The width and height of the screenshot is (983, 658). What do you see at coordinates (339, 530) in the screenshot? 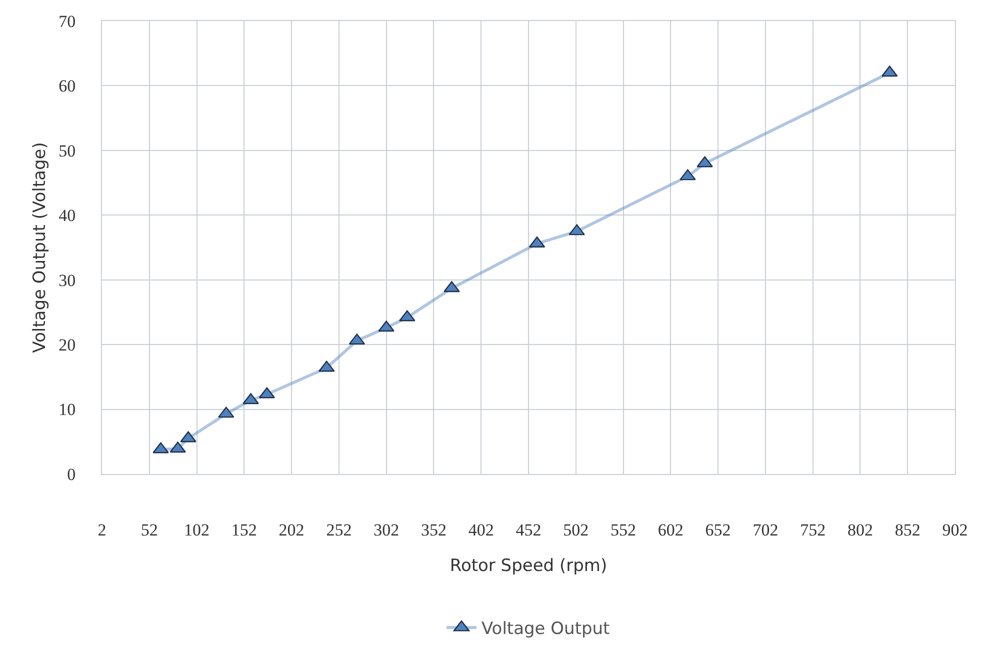
I see `x-tick-label: 252` at bounding box center [339, 530].